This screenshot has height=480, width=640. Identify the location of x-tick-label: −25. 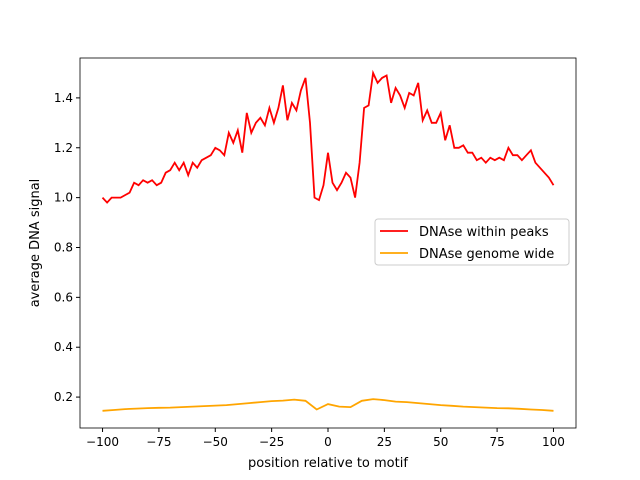
(271, 442).